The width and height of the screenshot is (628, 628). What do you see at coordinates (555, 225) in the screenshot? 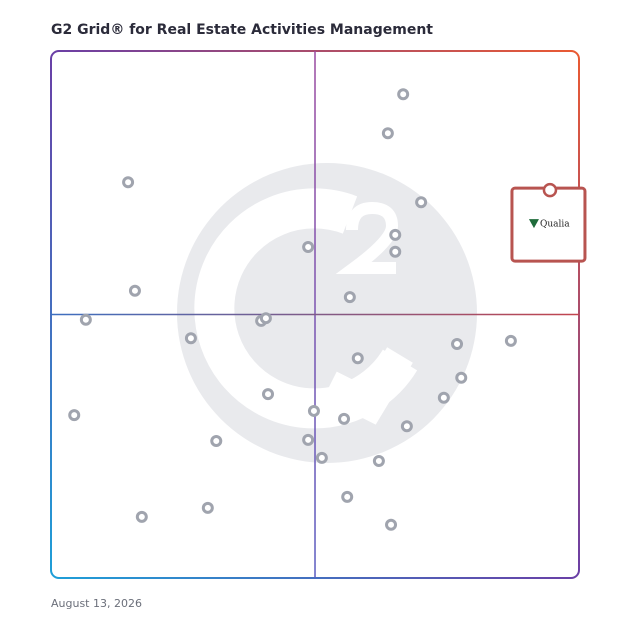
I see `product-name: Qualia` at bounding box center [555, 225].